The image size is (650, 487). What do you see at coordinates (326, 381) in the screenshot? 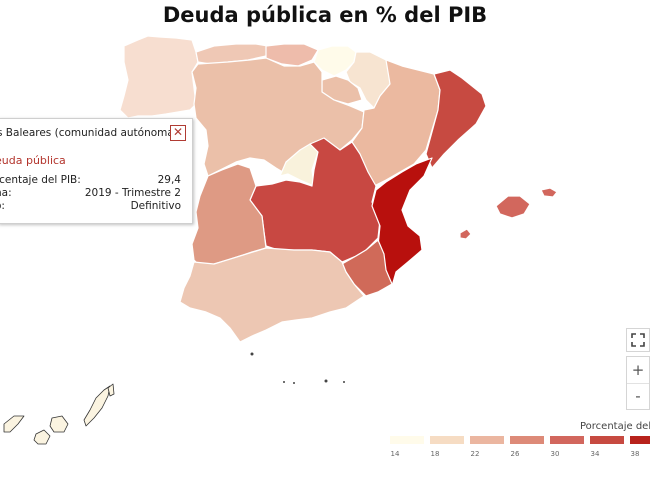
I see `region-melilla` at bounding box center [326, 381].